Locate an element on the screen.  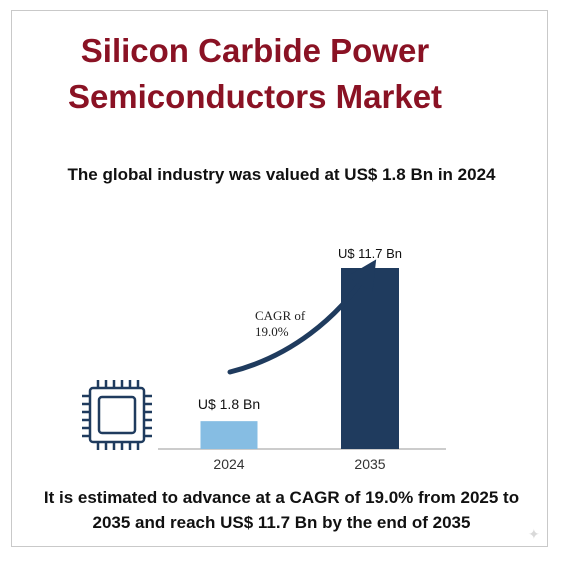
data-label-2035: U$ 11.7 Bn is located at coordinates (370, 253).